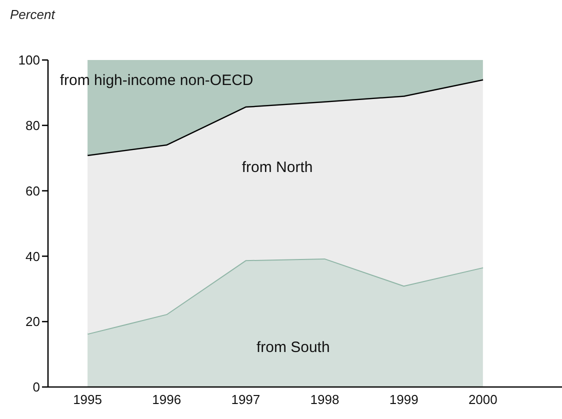 This screenshot has width=562, height=419. Describe the element at coordinates (277, 167) in the screenshot. I see `series-label: from North` at that location.